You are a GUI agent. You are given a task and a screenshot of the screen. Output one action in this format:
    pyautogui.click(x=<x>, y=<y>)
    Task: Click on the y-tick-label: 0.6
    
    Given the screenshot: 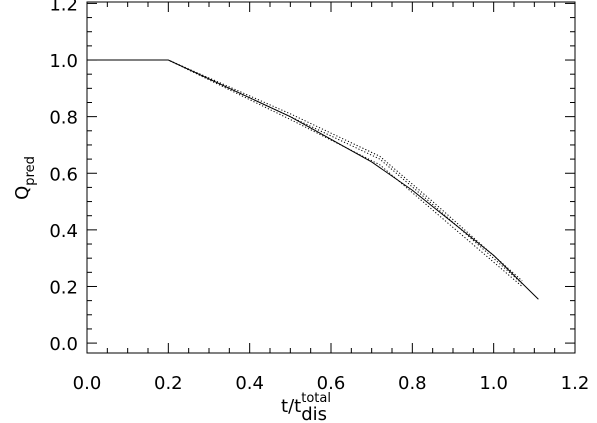 What is the action you would take?
    pyautogui.click(x=63, y=174)
    